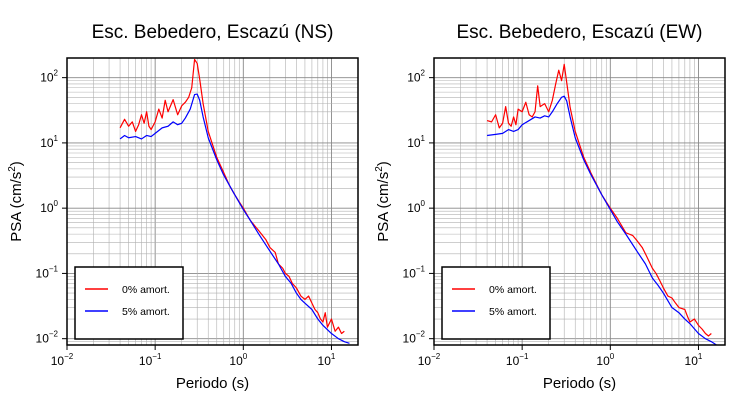  What do you see at coordinates (579, 32) in the screenshot?
I see `chart-title: Esc. Bebedero, Escazú (EW)` at bounding box center [579, 32].